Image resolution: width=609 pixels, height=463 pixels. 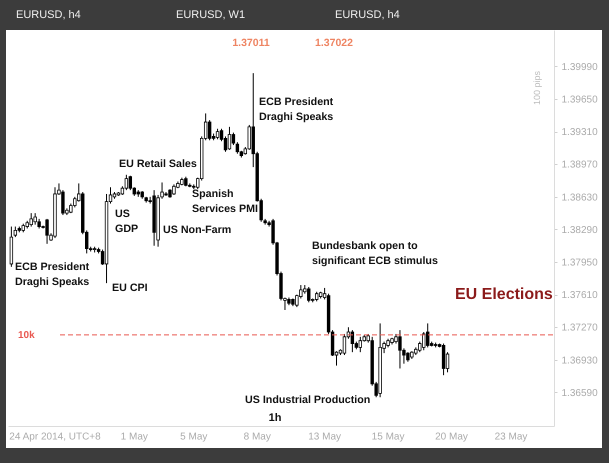 I want to click on annotation: US Non-Farm, so click(x=197, y=230).